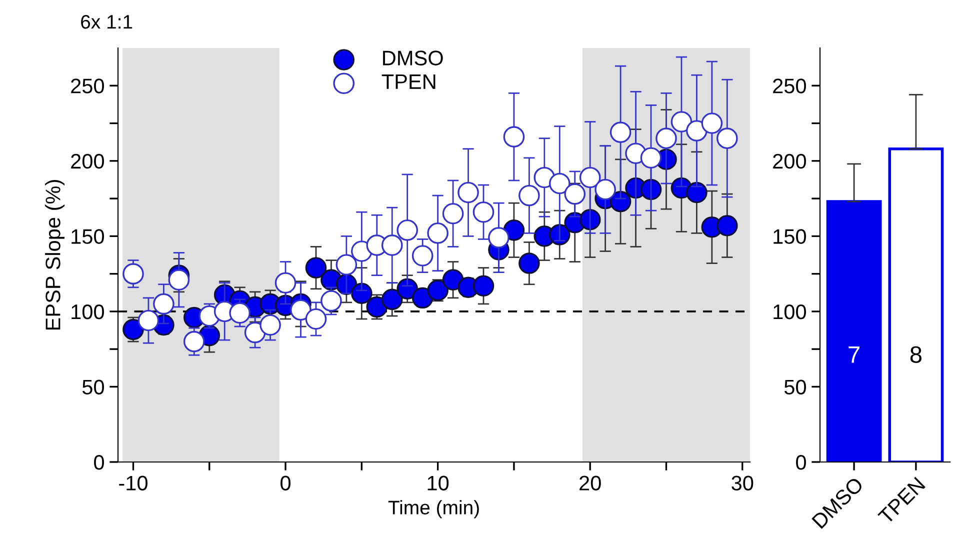  Describe the element at coordinates (433, 509) in the screenshot. I see `x-axis-title: Time (min)` at that location.